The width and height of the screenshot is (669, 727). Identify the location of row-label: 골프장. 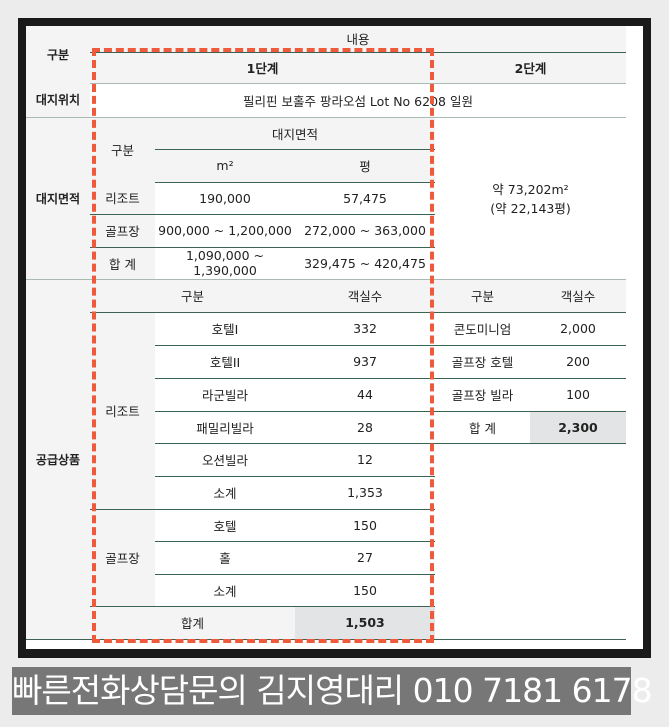
(122, 231).